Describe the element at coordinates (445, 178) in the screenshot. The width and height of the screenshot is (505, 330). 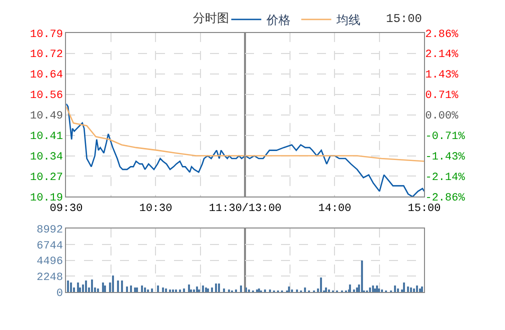
I see `text: -2.14%` at that location.